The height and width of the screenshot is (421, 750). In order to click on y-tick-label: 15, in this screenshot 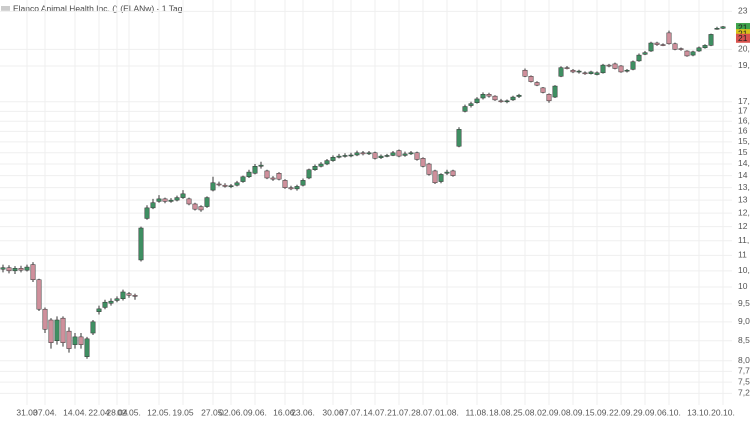, I will do `click(744, 141)`.